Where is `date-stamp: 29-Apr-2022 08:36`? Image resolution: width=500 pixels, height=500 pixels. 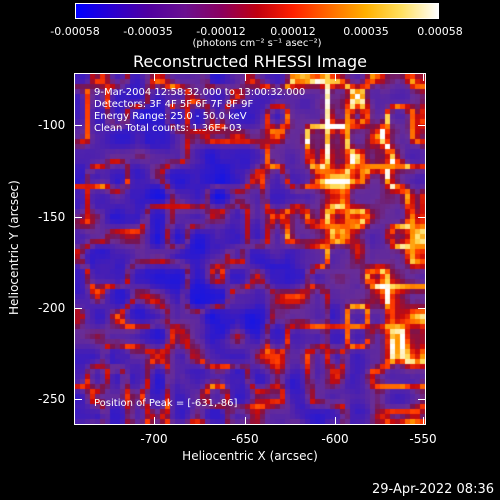
date-stamp: 29-Apr-2022 08:36 is located at coordinates (433, 489).